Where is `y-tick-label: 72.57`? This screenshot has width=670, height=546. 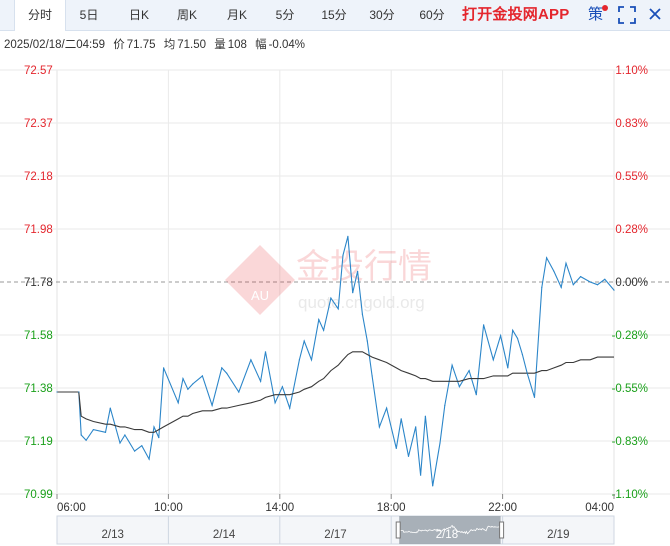 y-tick-label: 72.57 is located at coordinates (38, 71).